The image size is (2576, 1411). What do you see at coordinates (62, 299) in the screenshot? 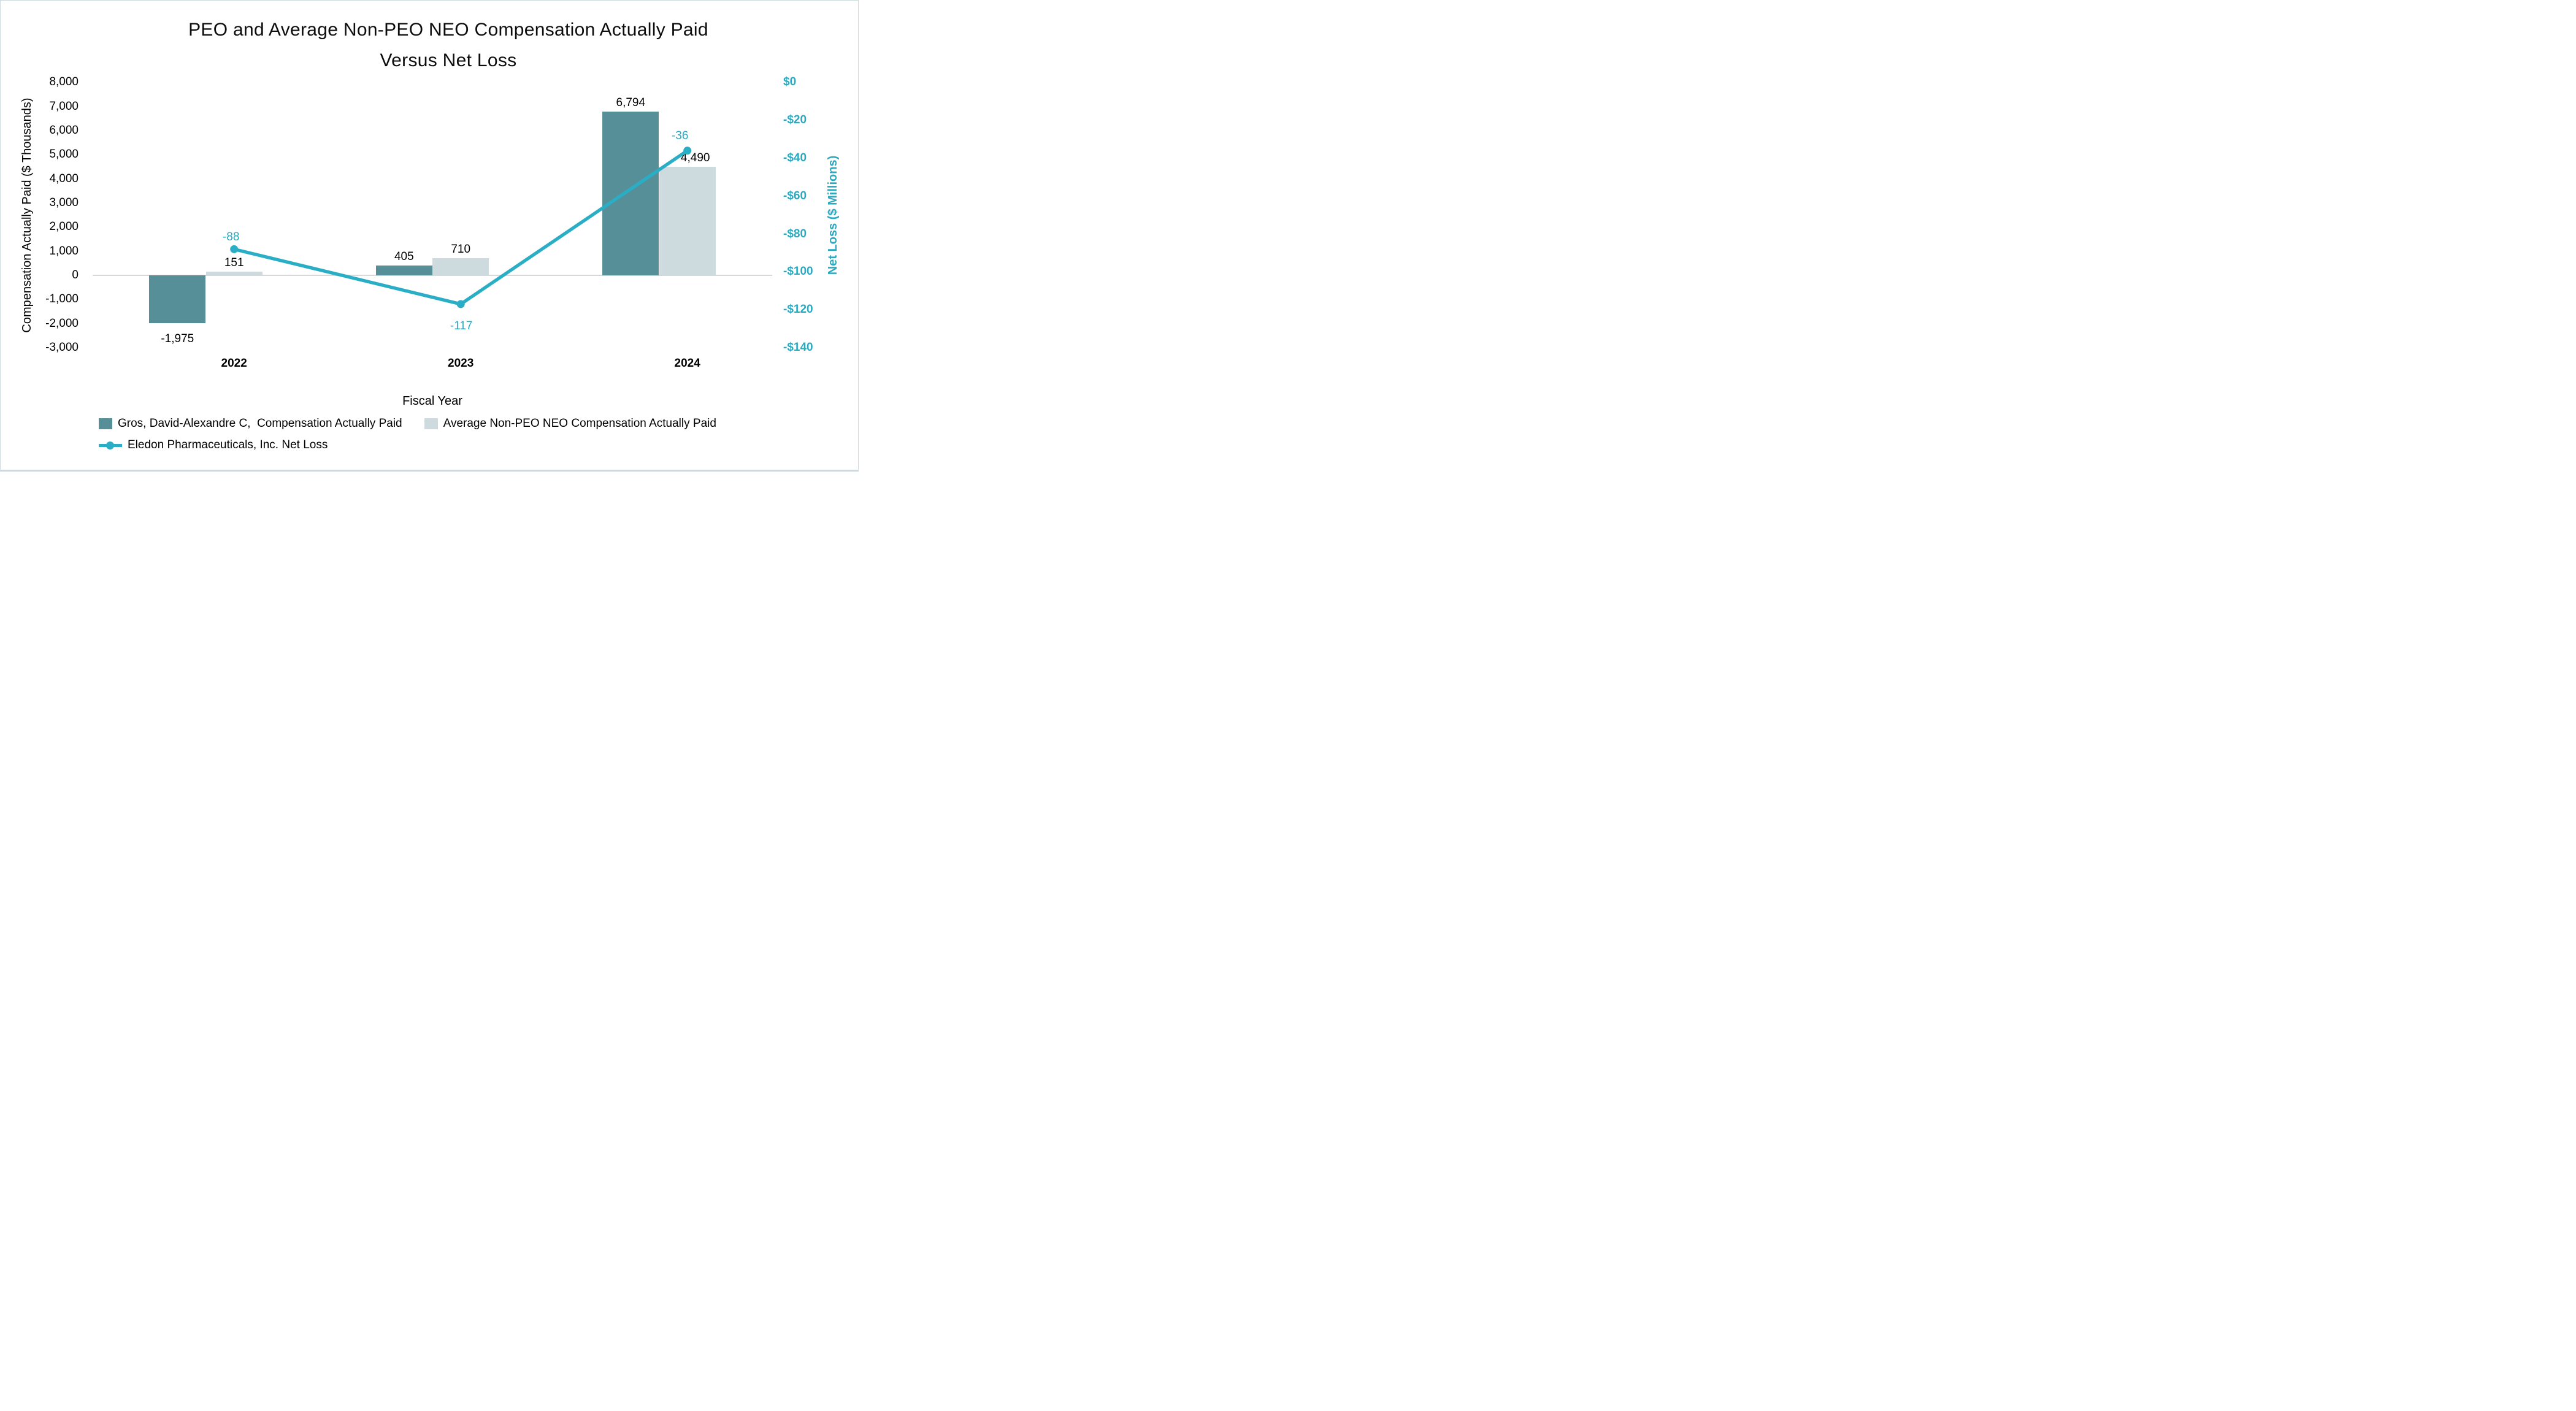
I see `left-axis-tick-label: -1,000` at bounding box center [62, 299].